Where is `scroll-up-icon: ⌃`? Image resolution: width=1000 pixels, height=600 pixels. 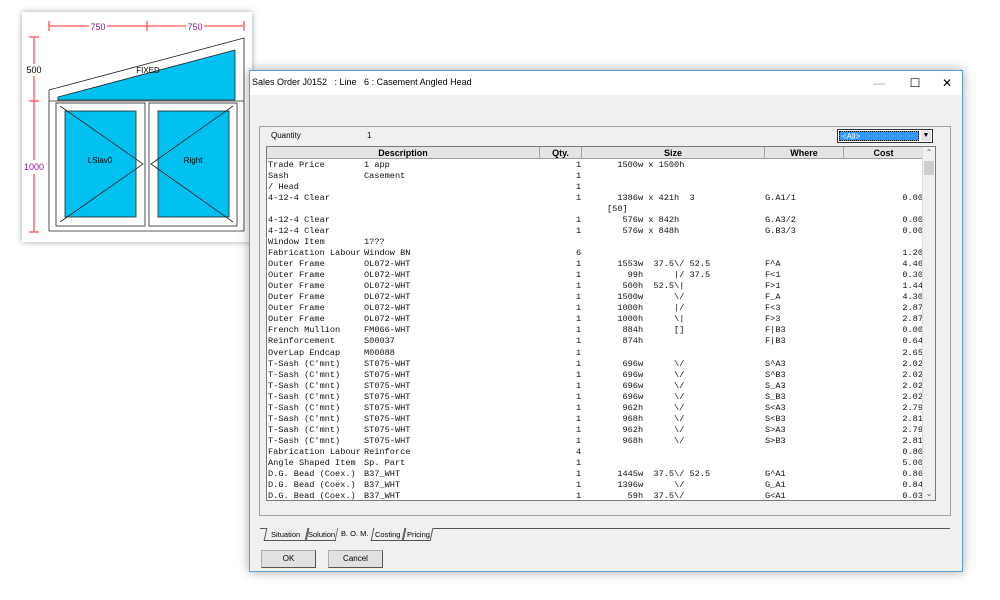 scroll-up-icon: ⌃ is located at coordinates (929, 152).